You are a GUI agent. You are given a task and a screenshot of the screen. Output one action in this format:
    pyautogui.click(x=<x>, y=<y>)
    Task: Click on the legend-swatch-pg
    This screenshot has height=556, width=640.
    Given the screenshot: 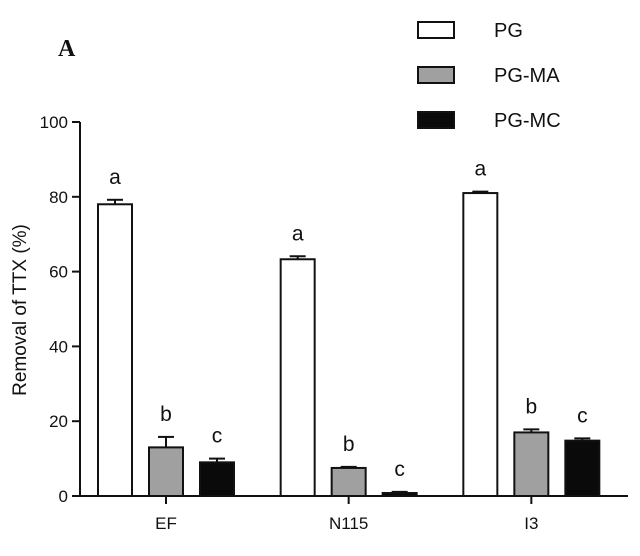 What is the action you would take?
    pyautogui.click(x=436, y=30)
    